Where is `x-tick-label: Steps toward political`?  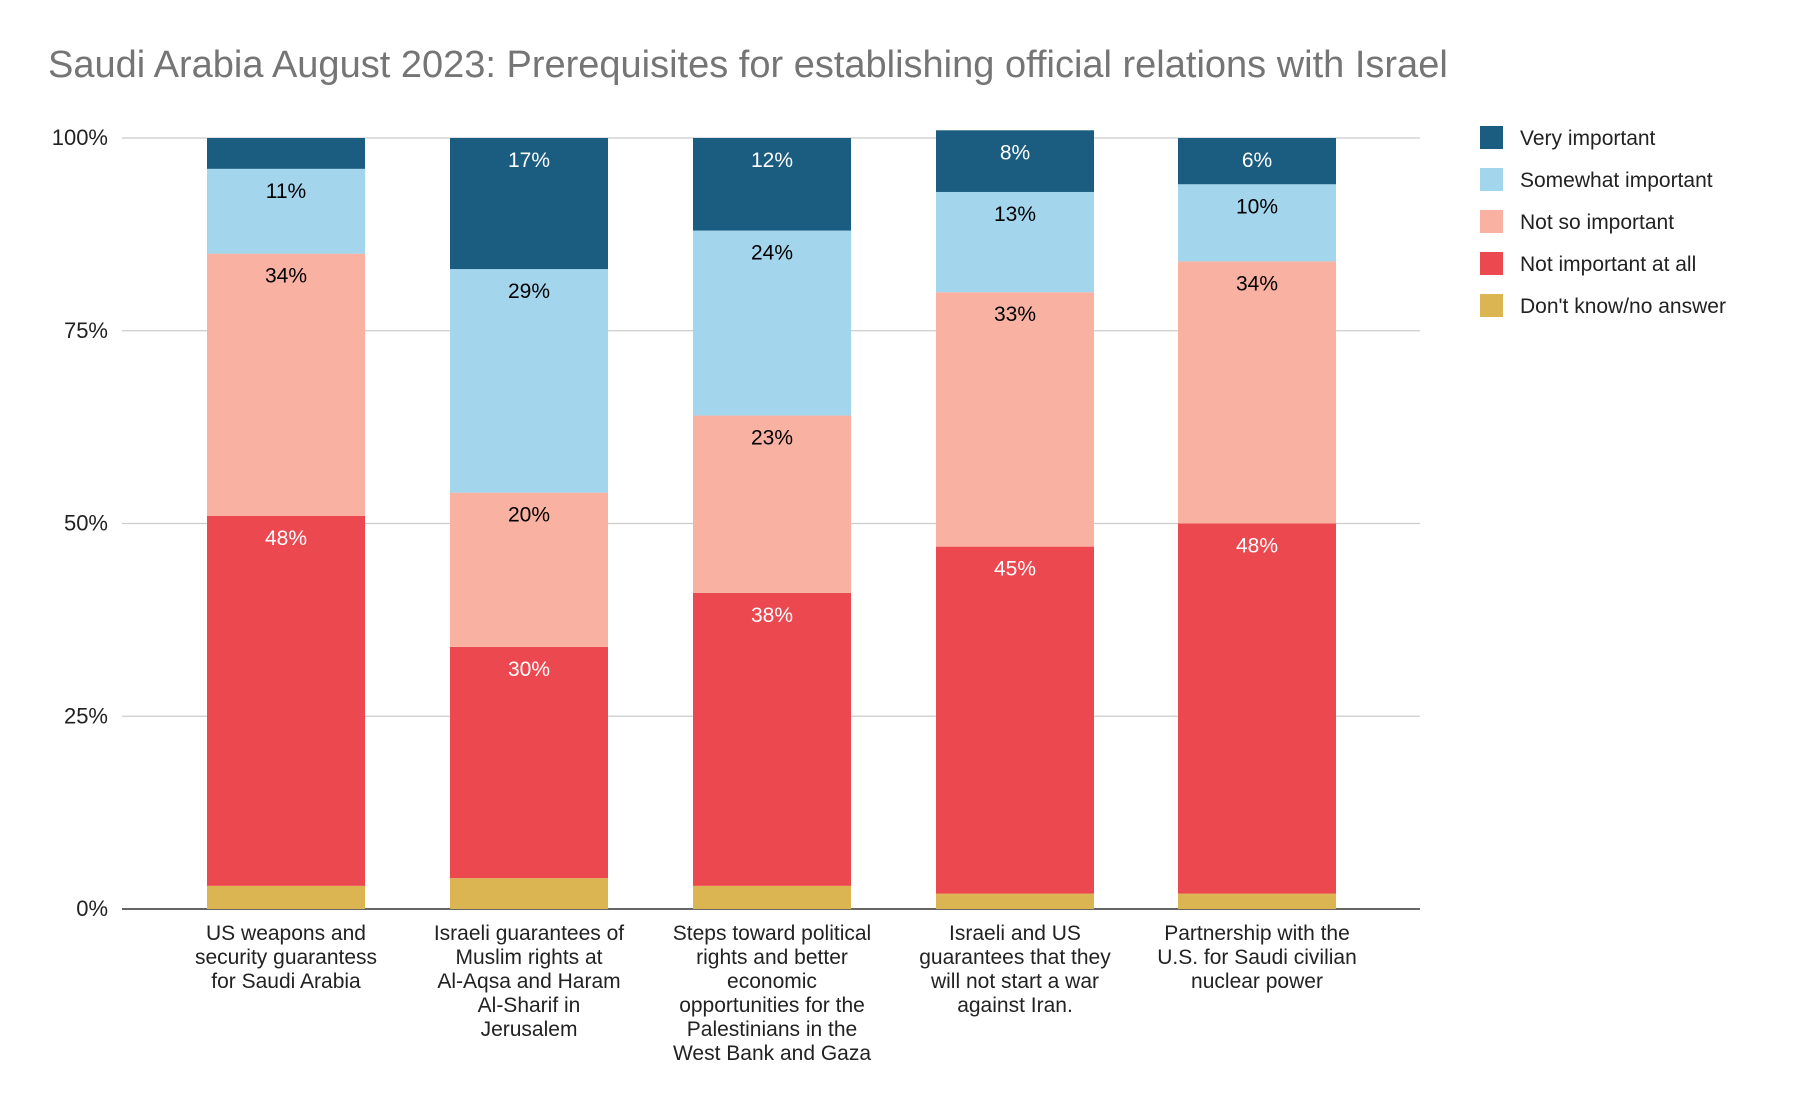
x-tick-label: Steps toward political is located at coordinates (772, 933).